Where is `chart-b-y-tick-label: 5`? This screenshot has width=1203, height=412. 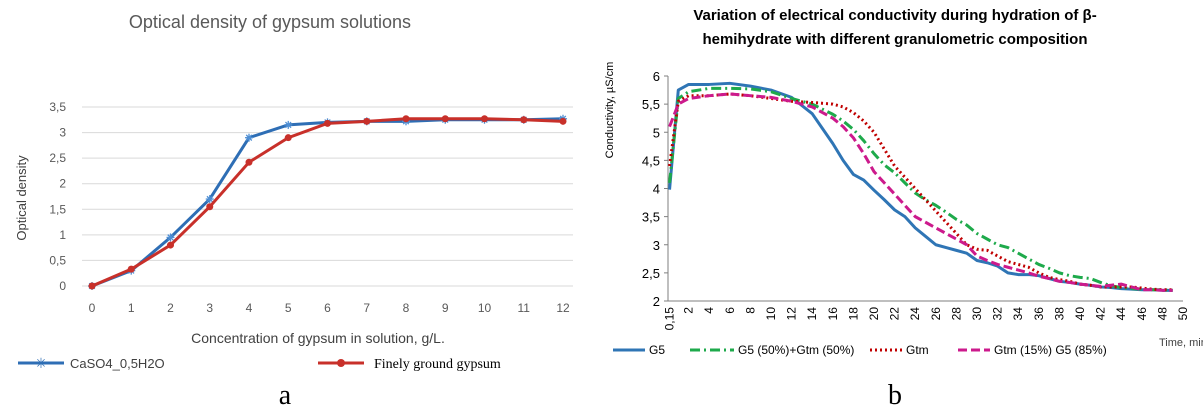 chart-b-y-tick-label: 5 is located at coordinates (656, 132).